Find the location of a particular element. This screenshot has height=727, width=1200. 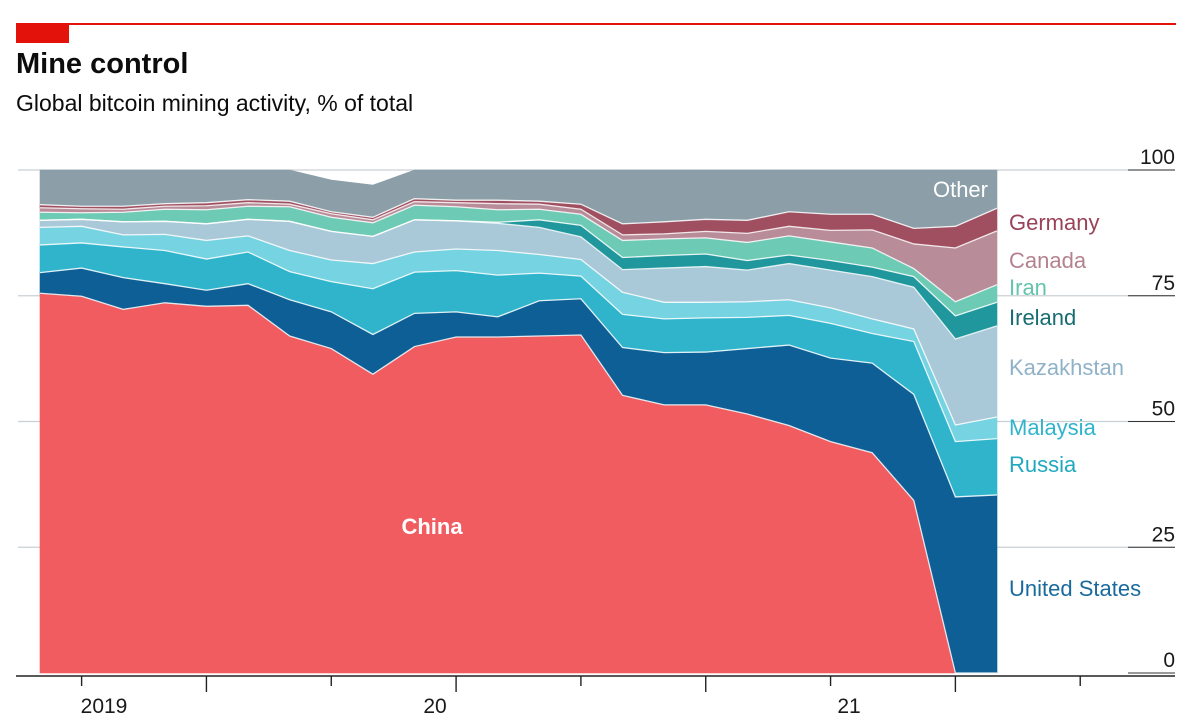

series-label-russia: Russia is located at coordinates (1043, 464).